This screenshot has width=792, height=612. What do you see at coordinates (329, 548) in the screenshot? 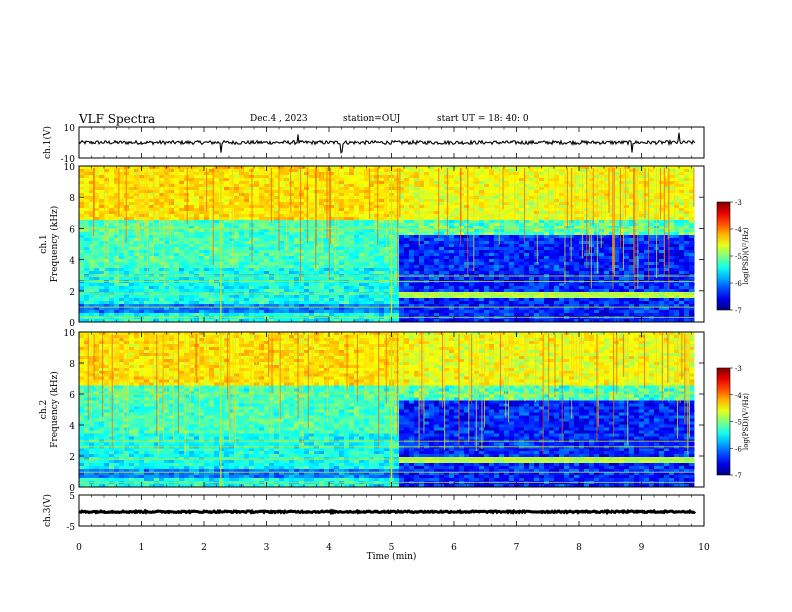
I see `x-tick-label: 4` at bounding box center [329, 548].